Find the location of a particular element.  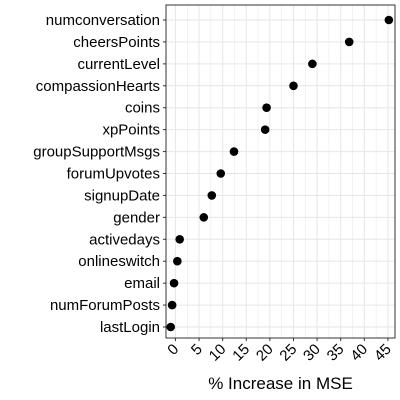

y-tick-label: cheersPoints is located at coordinates (116, 42).